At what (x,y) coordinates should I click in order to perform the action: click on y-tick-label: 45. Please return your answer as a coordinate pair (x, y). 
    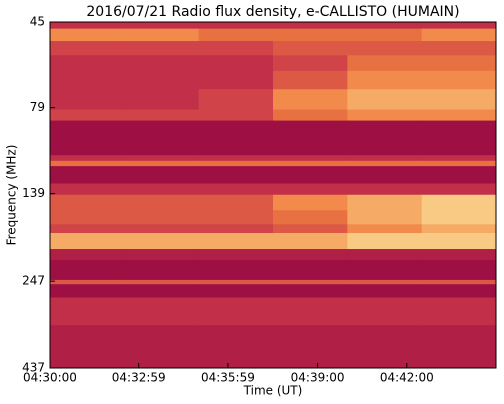
    Looking at the image, I should click on (37, 22).